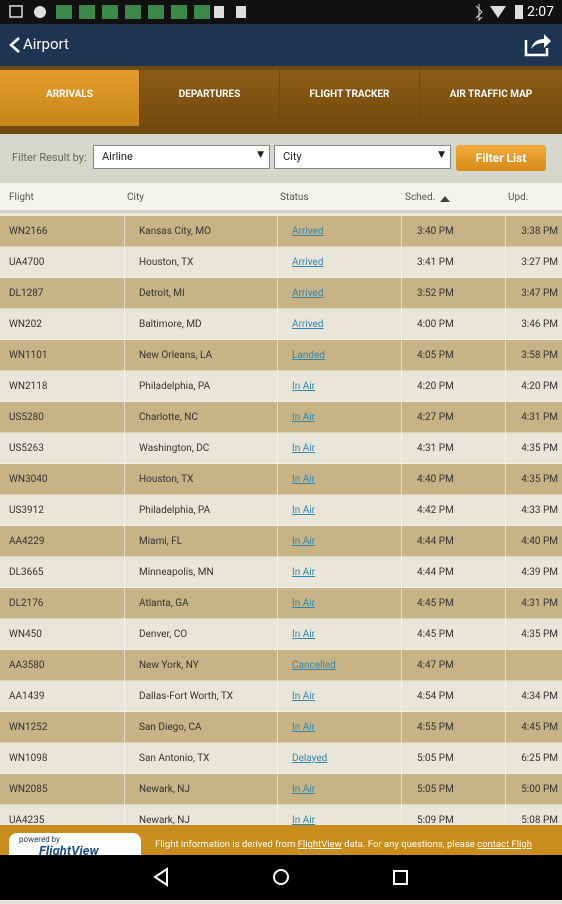  What do you see at coordinates (518, 197) in the screenshot?
I see `column-header: Upd.` at bounding box center [518, 197].